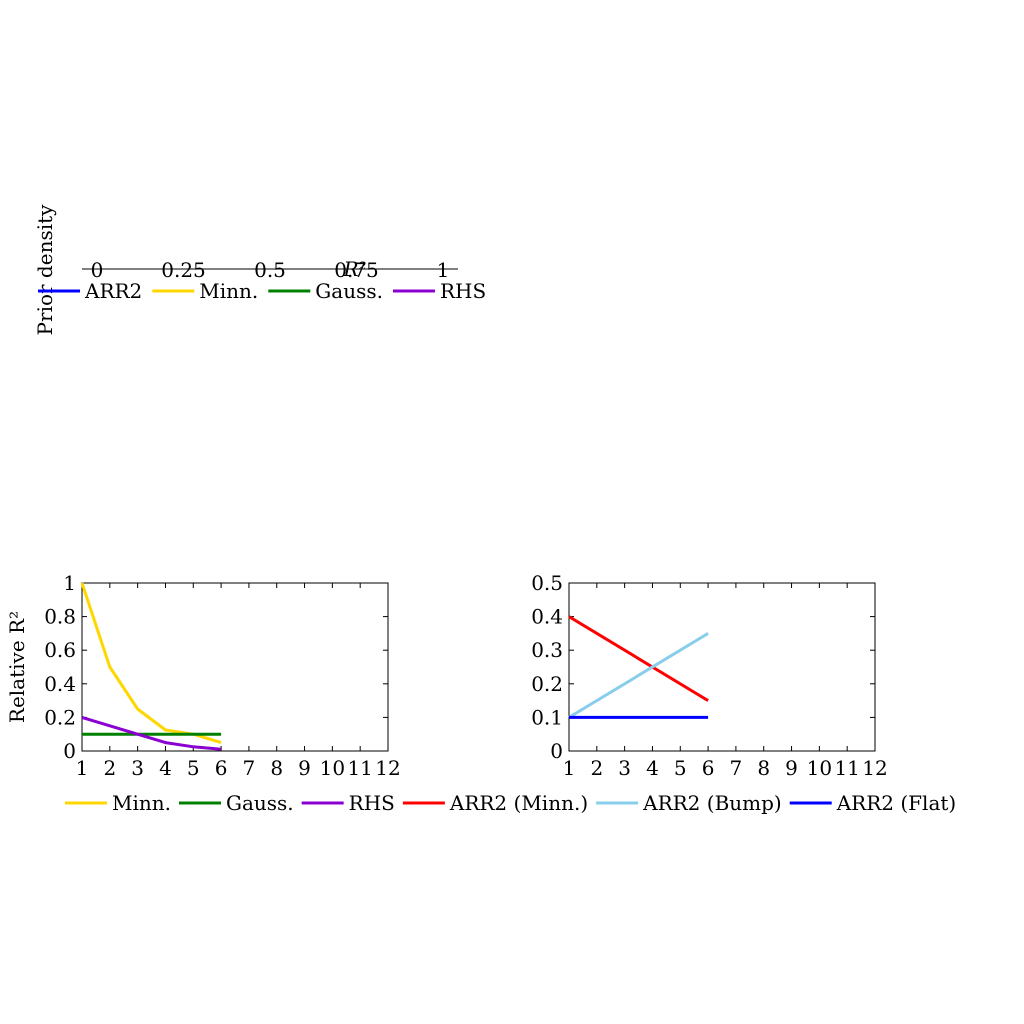  What do you see at coordinates (547, 650) in the screenshot?
I see `arr2-y-tick-label: 0.3` at bounding box center [547, 650].